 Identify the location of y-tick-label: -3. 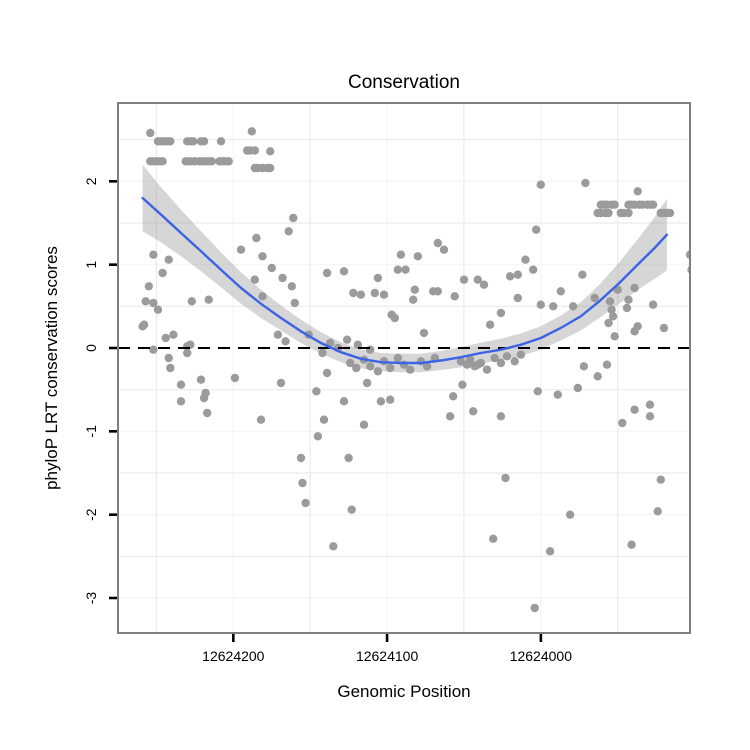
(91, 598).